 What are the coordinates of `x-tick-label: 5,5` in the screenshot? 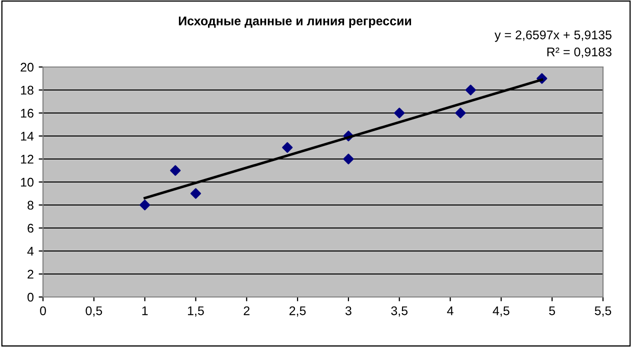 It's located at (603, 311).